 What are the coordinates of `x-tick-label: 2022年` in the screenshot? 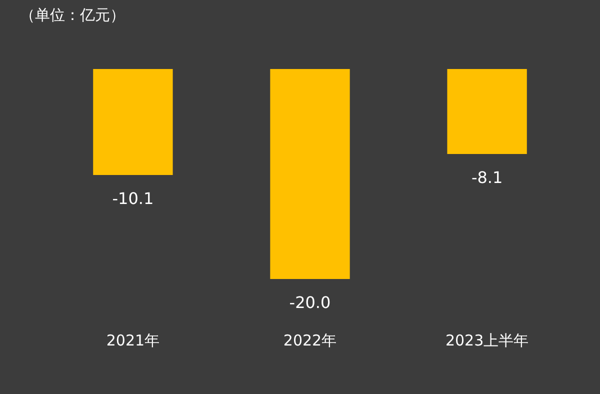 It's located at (310, 341).